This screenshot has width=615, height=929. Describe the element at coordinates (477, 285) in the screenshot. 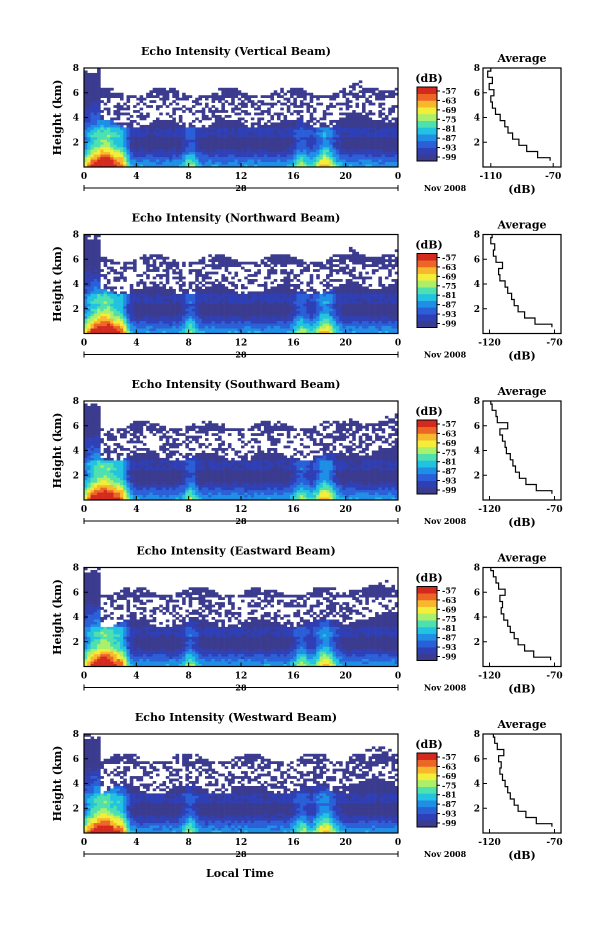

I see `average-y-tick-label: 4` at that location.